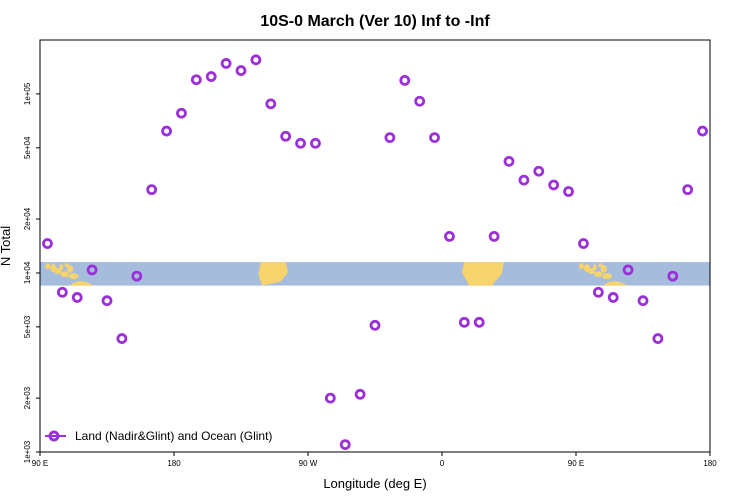 This screenshot has height=500, width=750. I want to click on x-tick-label: 0, so click(442, 463).